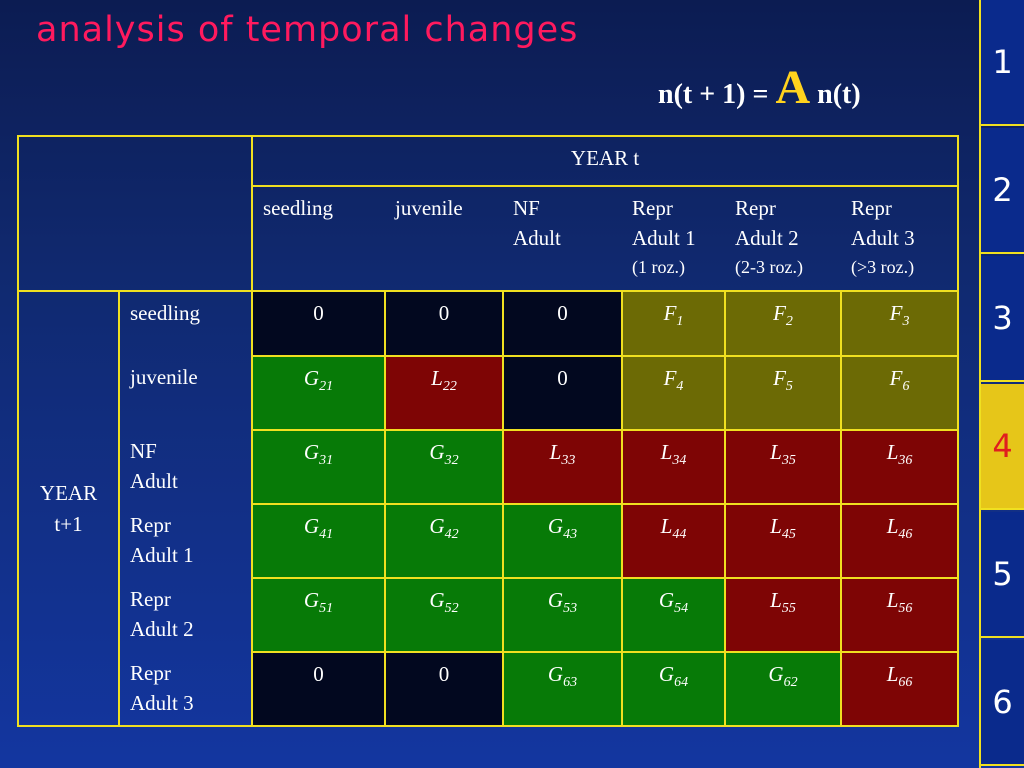 This screenshot has height=768, width=1024. I want to click on matrix-cell: G41, so click(318, 541).